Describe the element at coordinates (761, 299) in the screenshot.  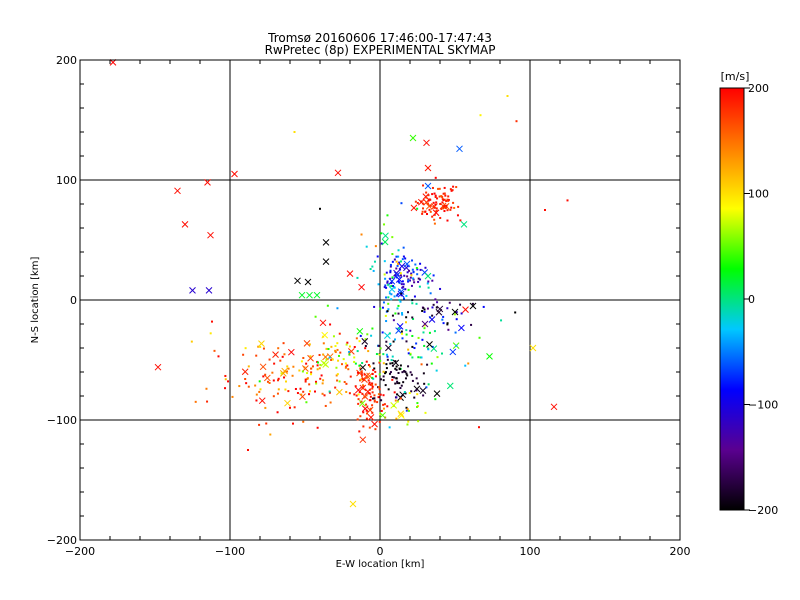
I see `colorbar-ticks: 200 100 0 −100 −200` at that location.